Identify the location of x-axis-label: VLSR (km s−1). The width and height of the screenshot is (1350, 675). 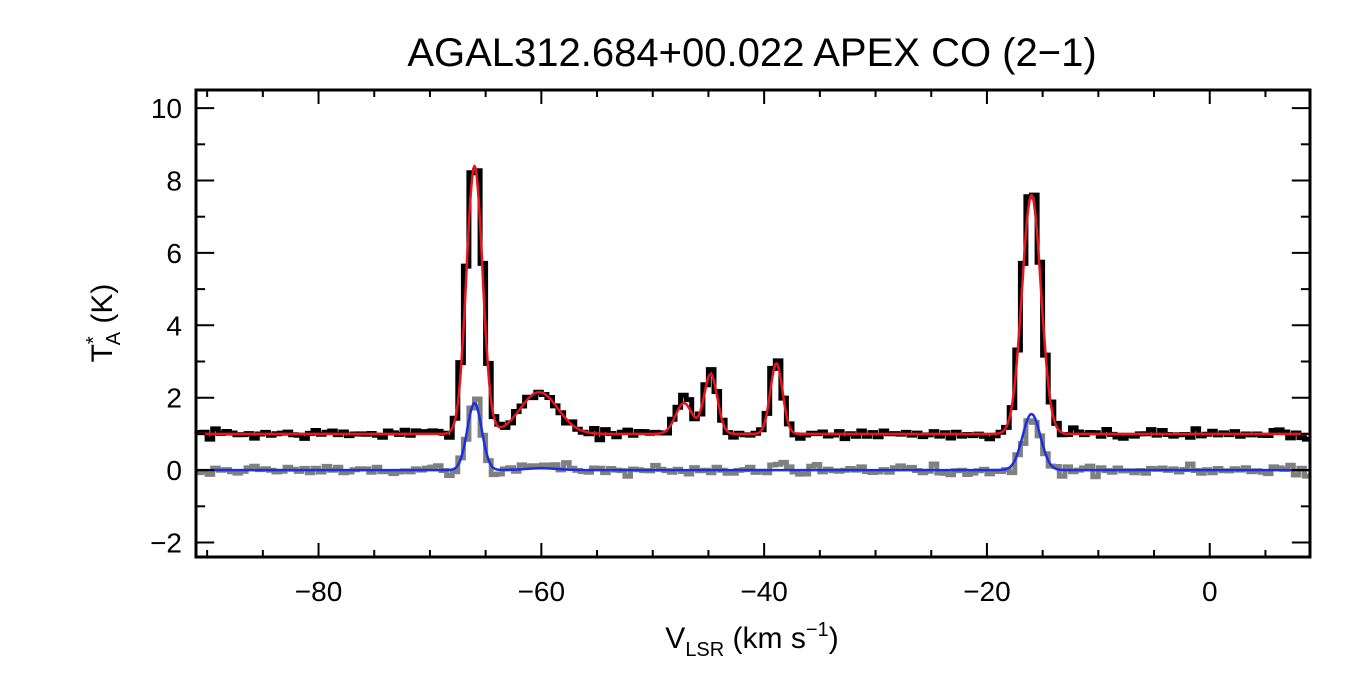
(751, 640).